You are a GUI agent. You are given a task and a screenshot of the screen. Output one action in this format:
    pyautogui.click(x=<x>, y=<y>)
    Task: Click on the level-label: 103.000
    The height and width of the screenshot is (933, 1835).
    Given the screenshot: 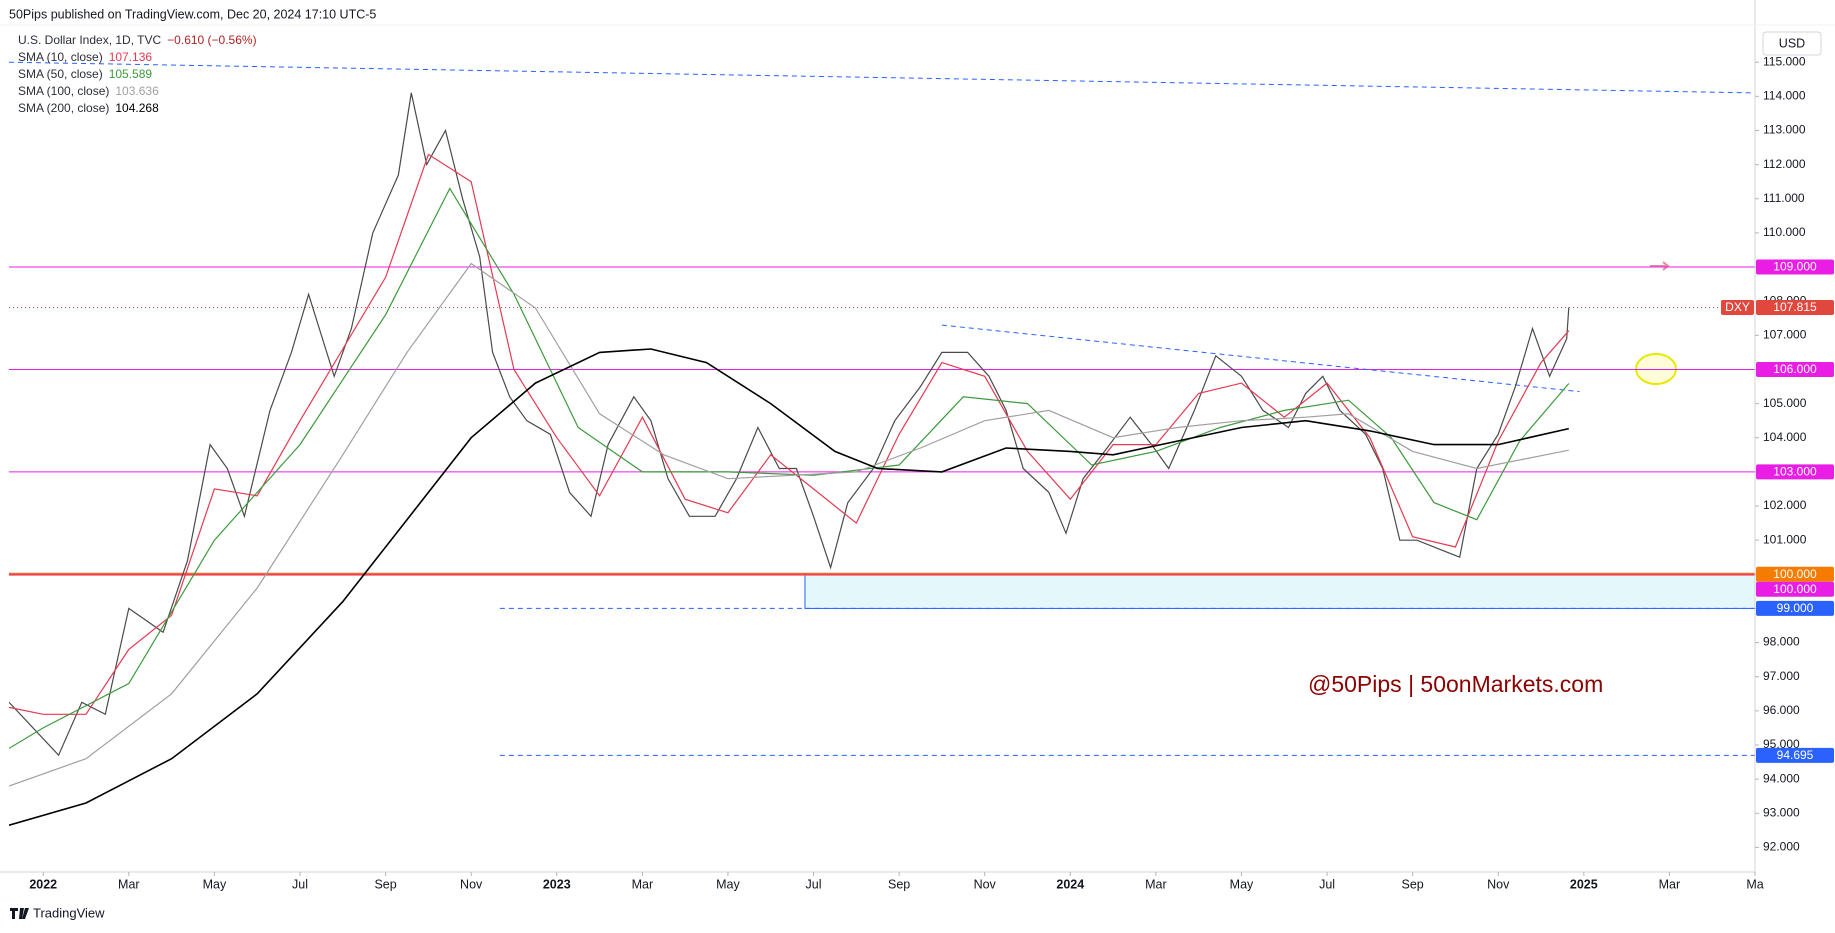 What is the action you would take?
    pyautogui.click(x=1795, y=472)
    